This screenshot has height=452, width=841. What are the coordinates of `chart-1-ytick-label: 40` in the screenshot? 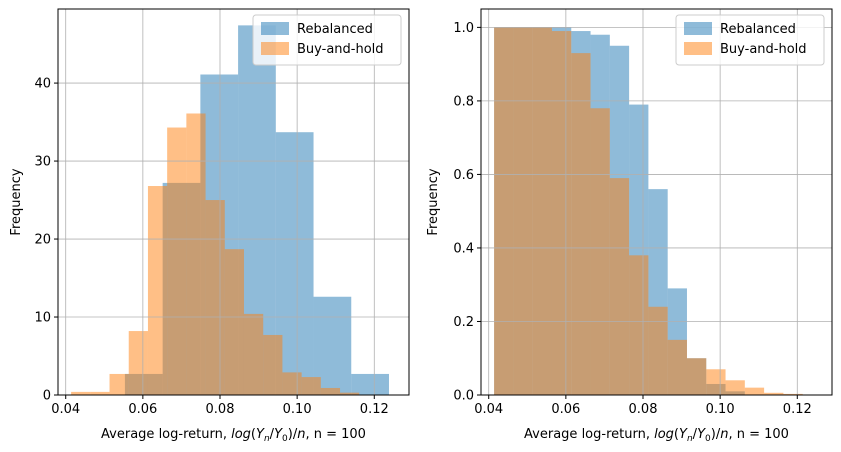 It's located at (42, 84).